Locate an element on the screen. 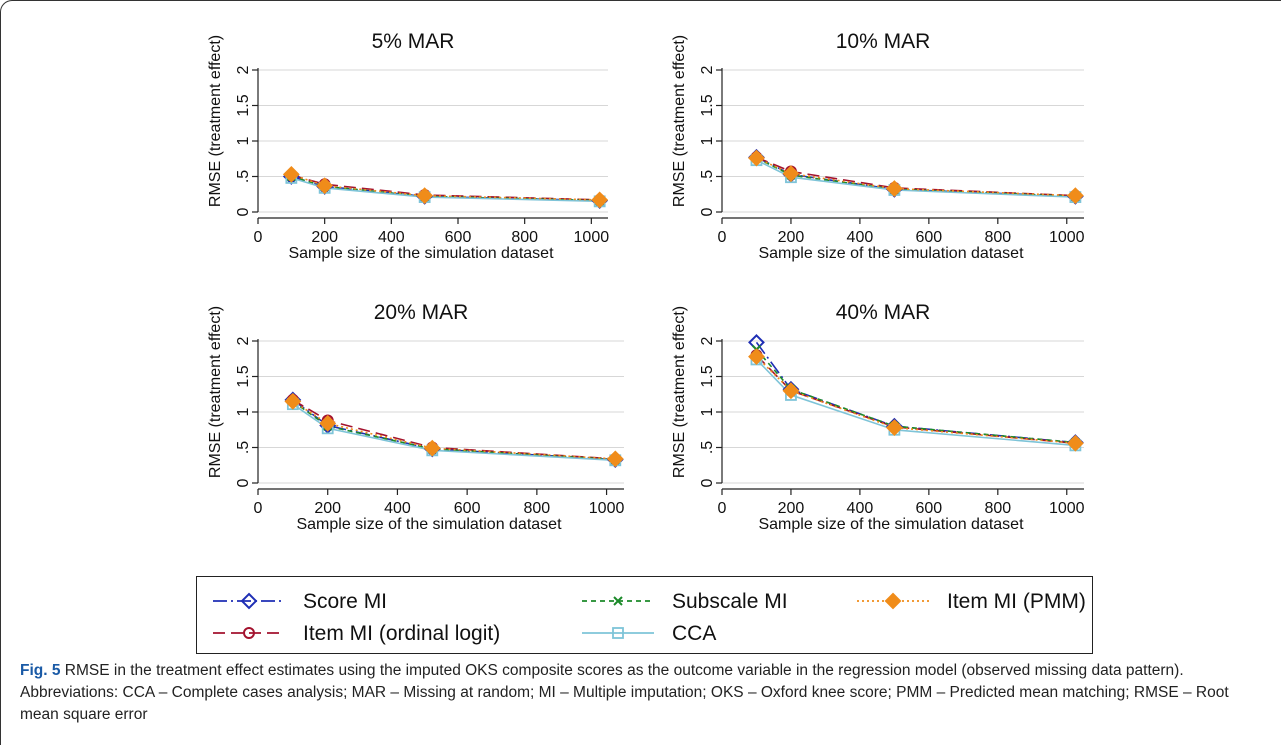 The image size is (1285, 749). legend-label: Subscale MI is located at coordinates (730, 601).